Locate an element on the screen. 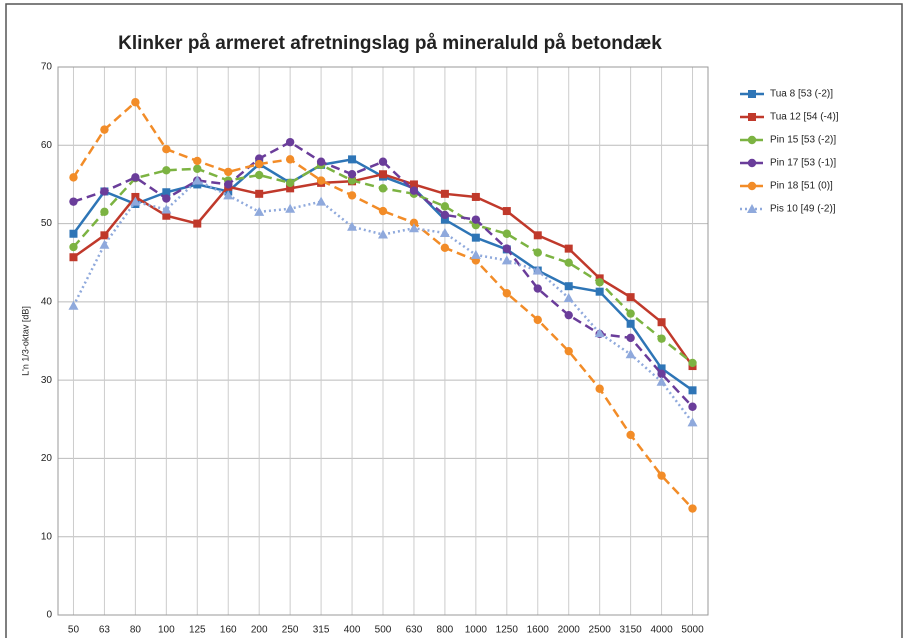  x-tick-label: 100 is located at coordinates (166, 630).